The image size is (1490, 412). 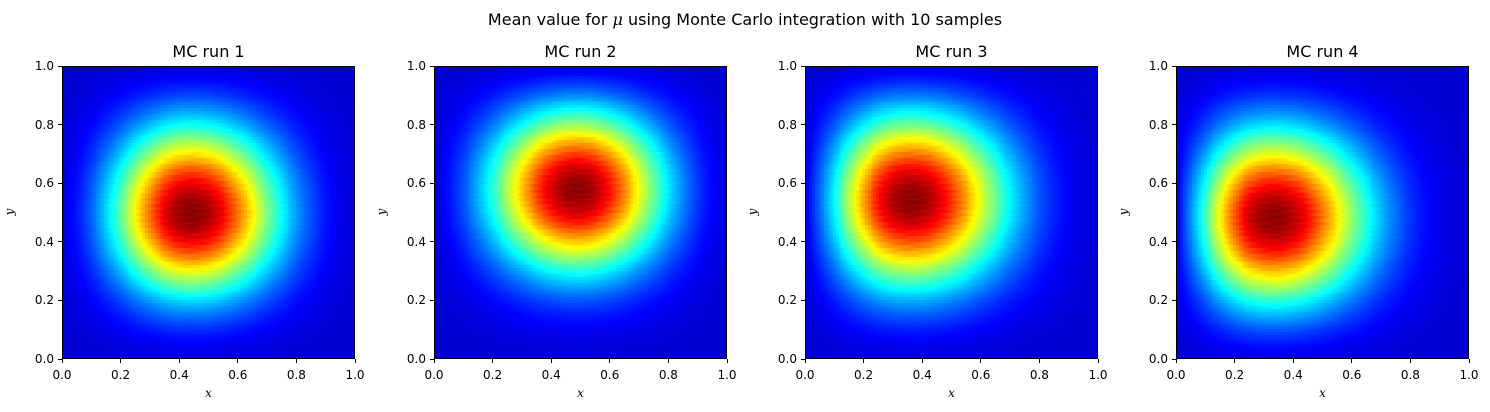 What do you see at coordinates (1322, 51) in the screenshot?
I see `subplot-title: MC run 4` at bounding box center [1322, 51].